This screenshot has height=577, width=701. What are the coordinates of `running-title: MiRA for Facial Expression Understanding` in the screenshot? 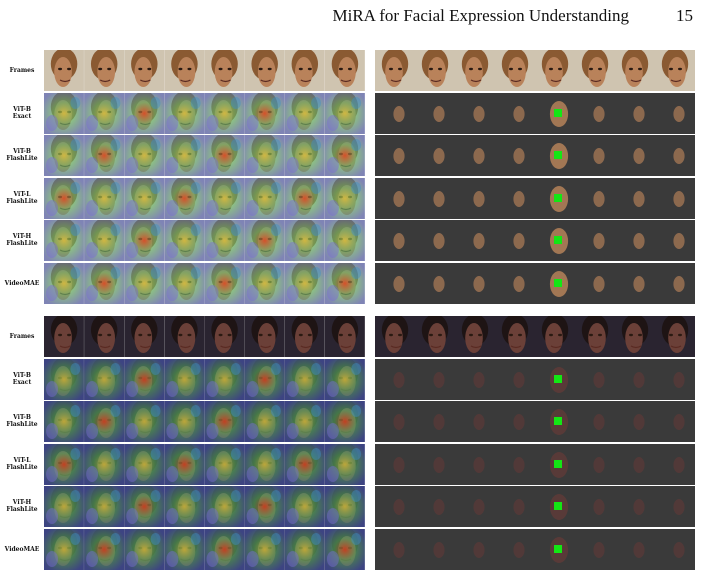 It's located at (480, 15).